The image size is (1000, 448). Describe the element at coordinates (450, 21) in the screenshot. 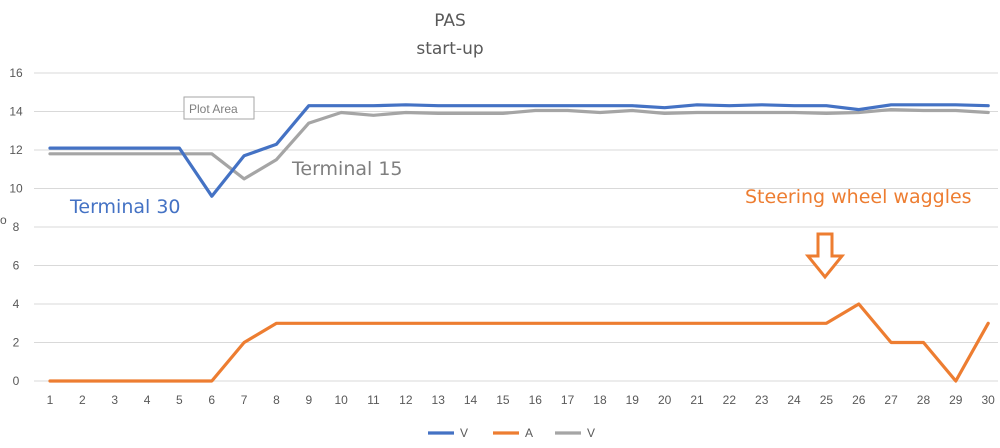

I see `chart-title: PAS` at that location.